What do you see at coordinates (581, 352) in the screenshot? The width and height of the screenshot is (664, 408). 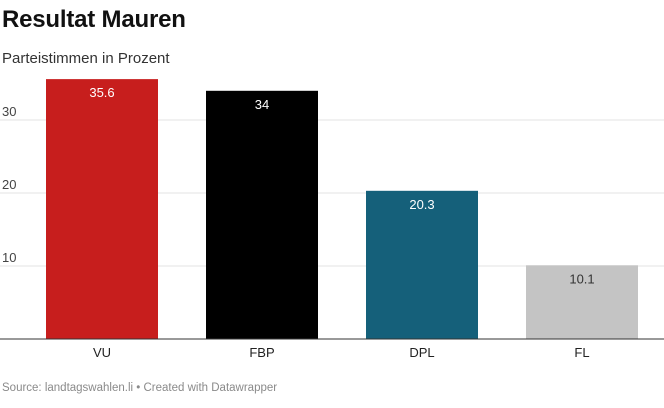 I see `category-label-fl: FL` at bounding box center [581, 352].